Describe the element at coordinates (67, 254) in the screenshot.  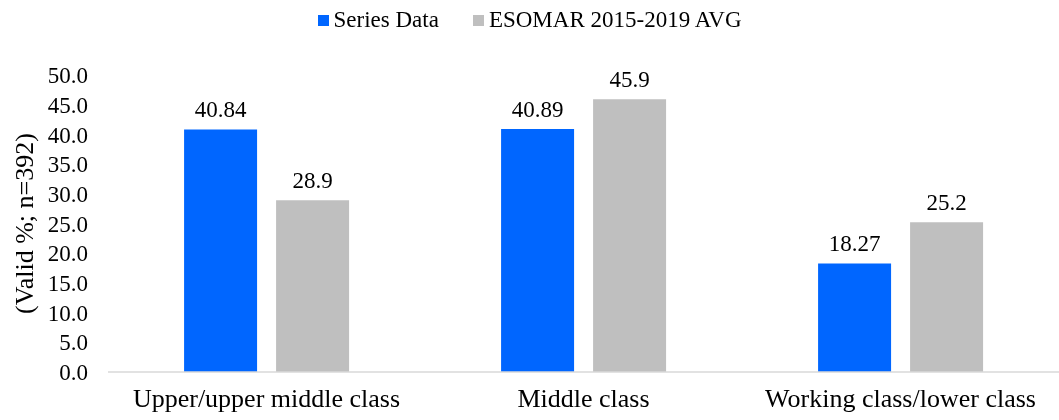
I see `y-tick-label: 20.0` at that location.